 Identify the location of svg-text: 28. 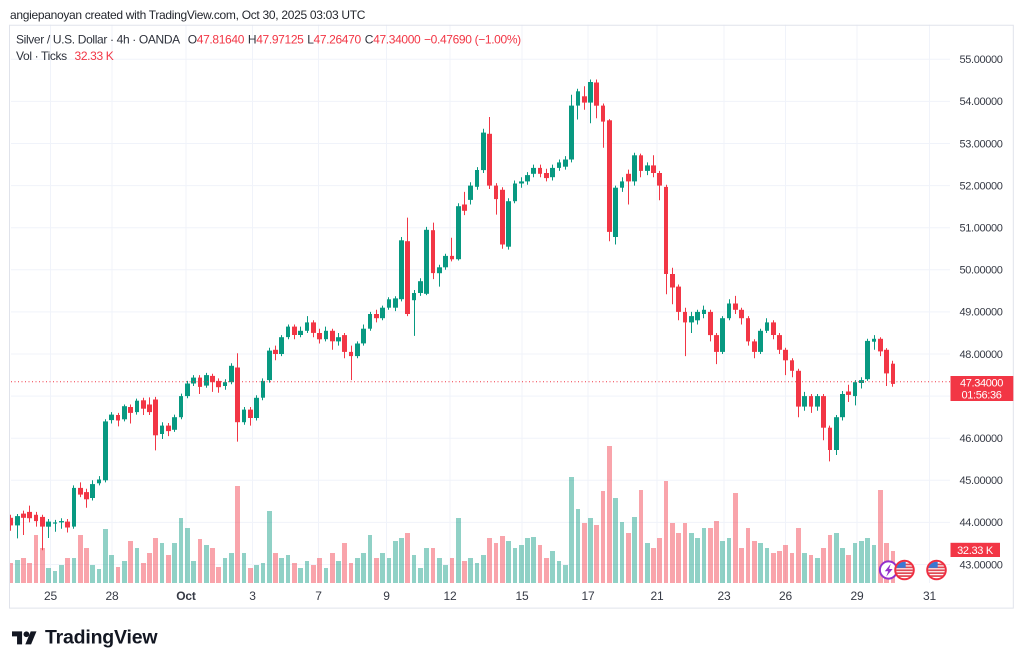
(112, 596).